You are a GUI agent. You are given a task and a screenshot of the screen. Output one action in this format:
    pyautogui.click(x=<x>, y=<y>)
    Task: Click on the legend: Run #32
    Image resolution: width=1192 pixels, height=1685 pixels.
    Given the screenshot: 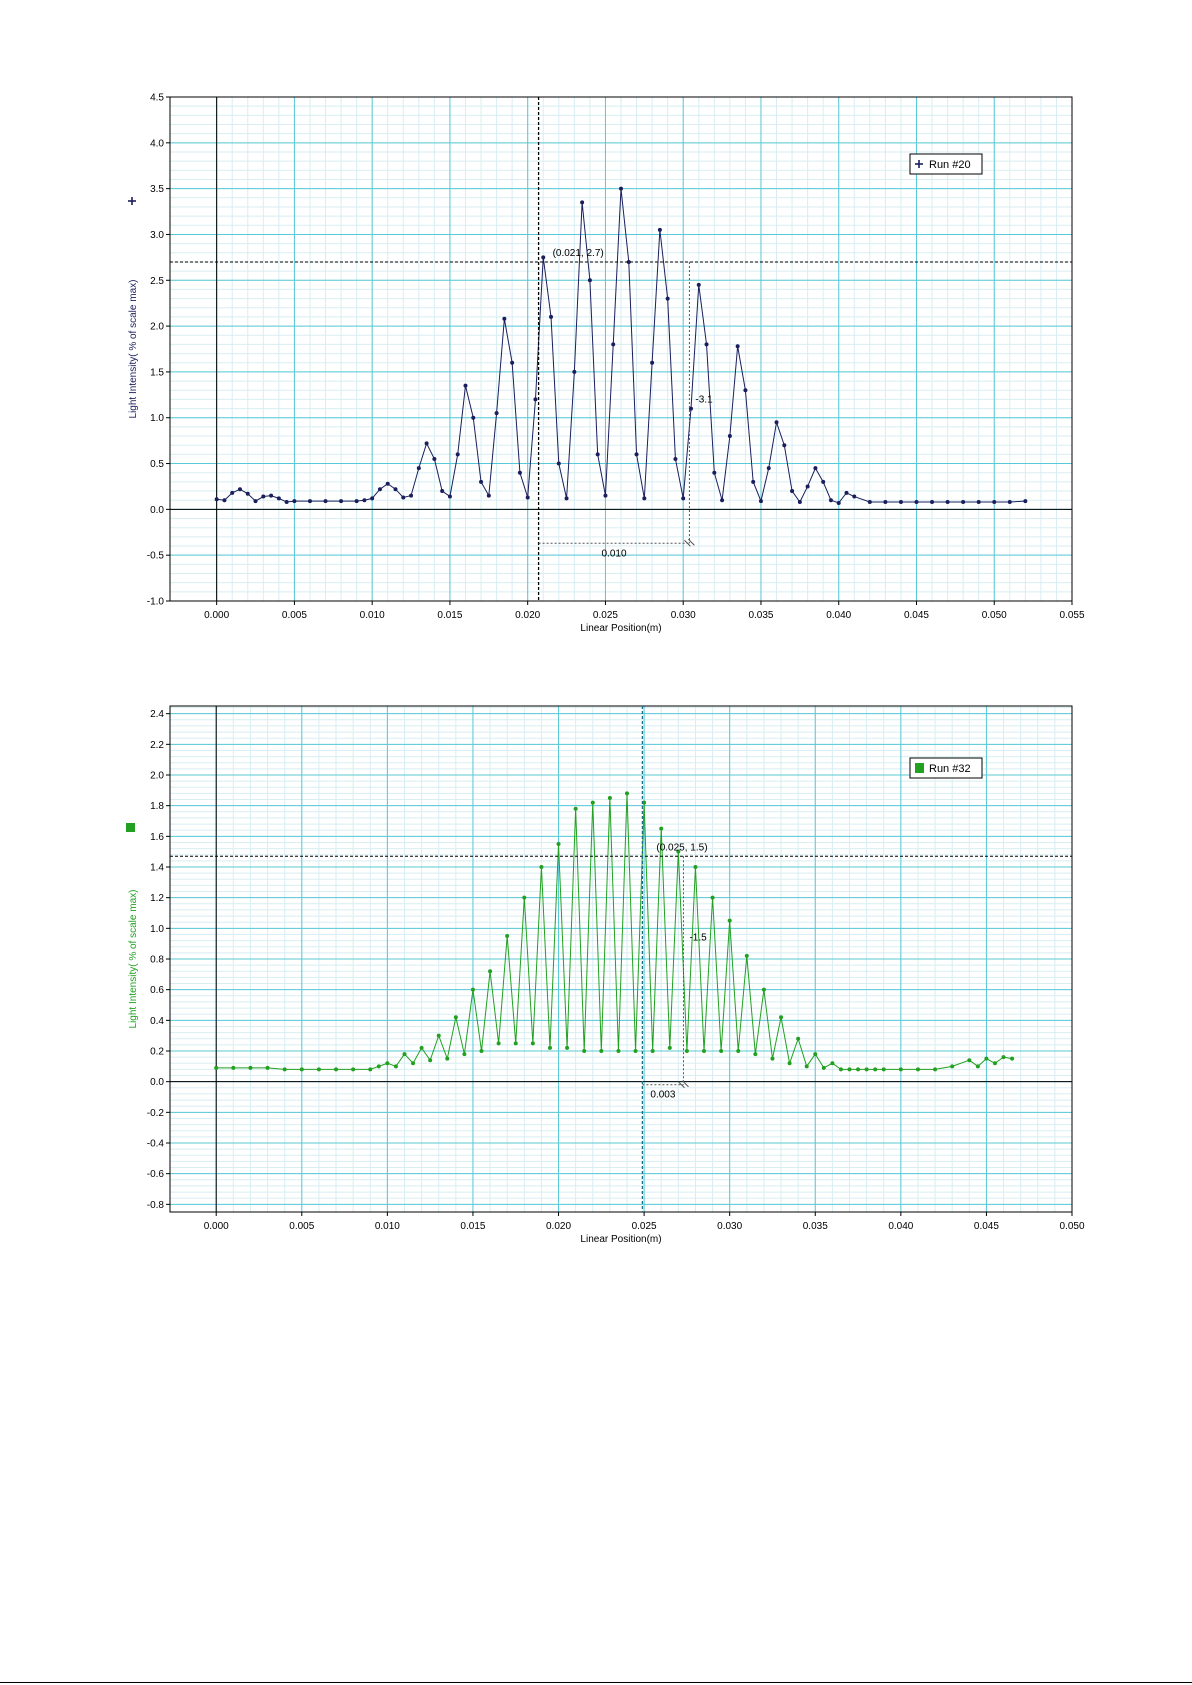 What is the action you would take?
    pyautogui.click(x=946, y=768)
    